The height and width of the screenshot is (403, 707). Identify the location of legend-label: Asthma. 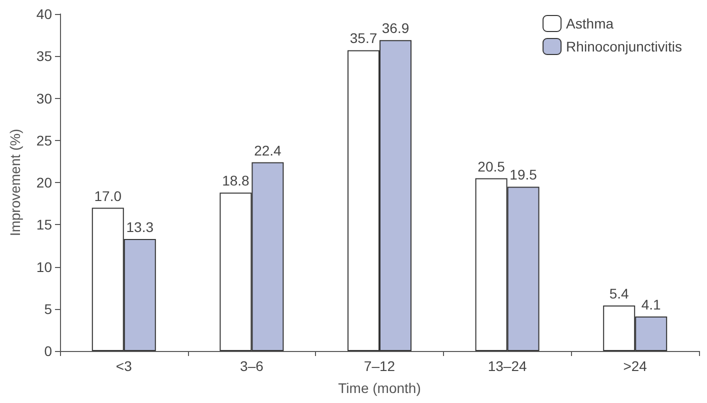
(590, 24).